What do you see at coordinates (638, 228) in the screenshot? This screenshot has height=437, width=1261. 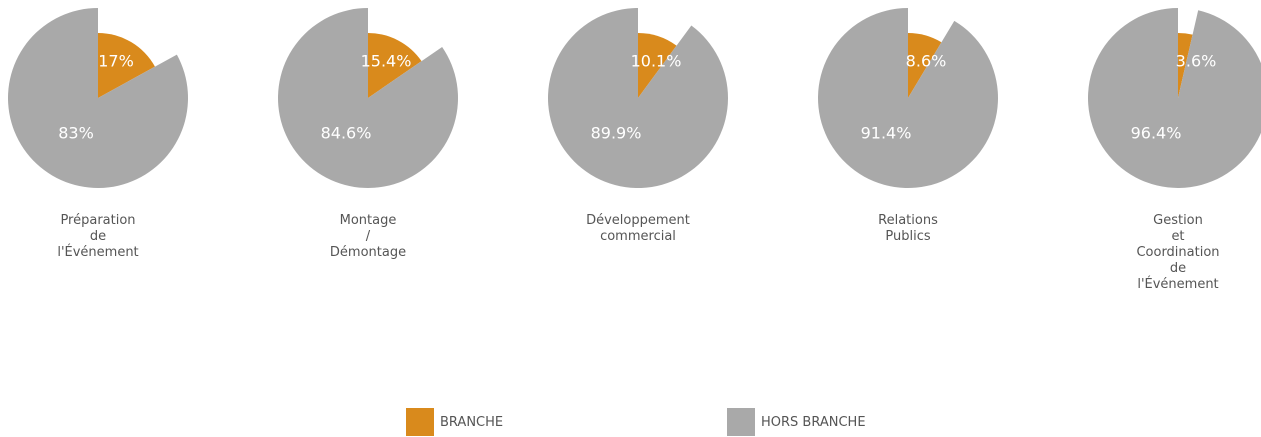 I see `pie-title: Développement commercial` at bounding box center [638, 228].